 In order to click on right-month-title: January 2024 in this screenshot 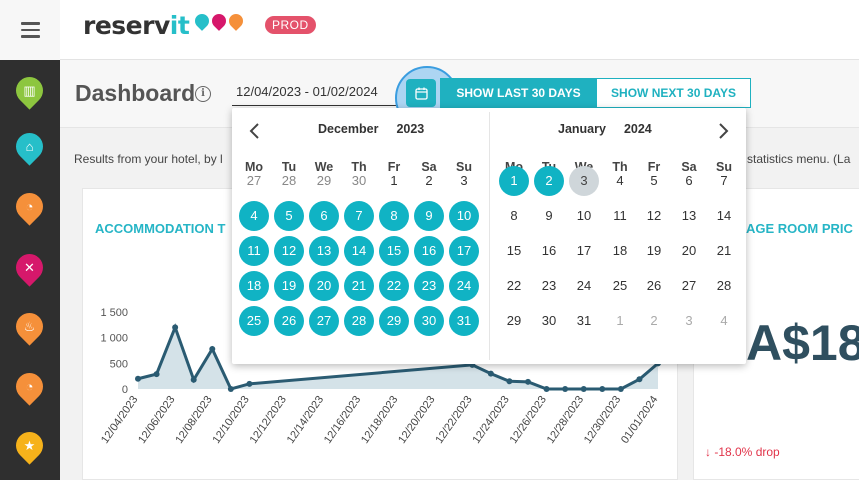, I will do `click(605, 129)`.